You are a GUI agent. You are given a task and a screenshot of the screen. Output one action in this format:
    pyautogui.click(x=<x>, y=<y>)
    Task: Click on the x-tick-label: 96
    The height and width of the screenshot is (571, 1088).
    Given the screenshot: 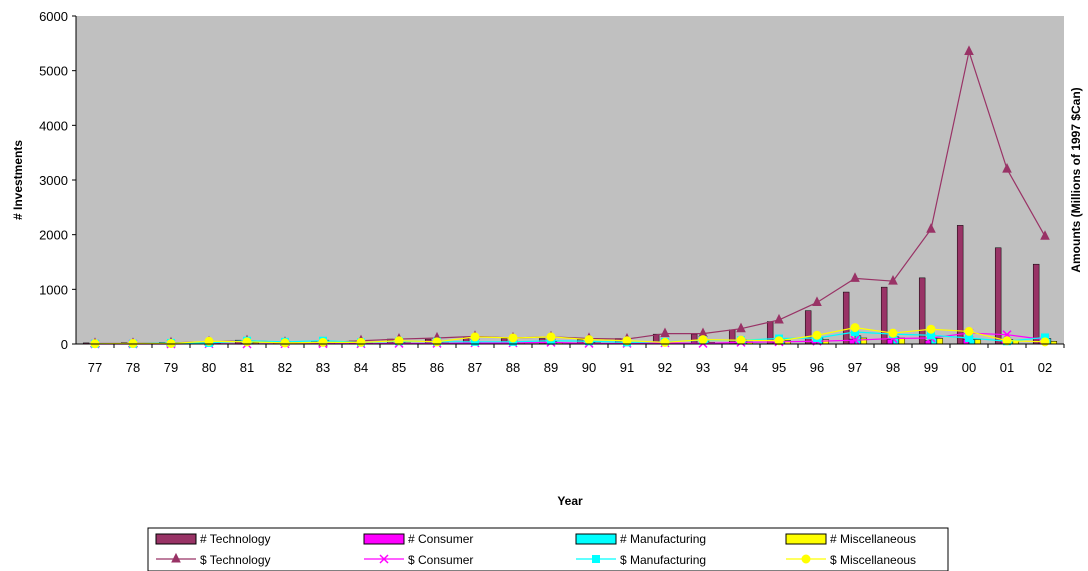 What is the action you would take?
    pyautogui.click(x=817, y=367)
    